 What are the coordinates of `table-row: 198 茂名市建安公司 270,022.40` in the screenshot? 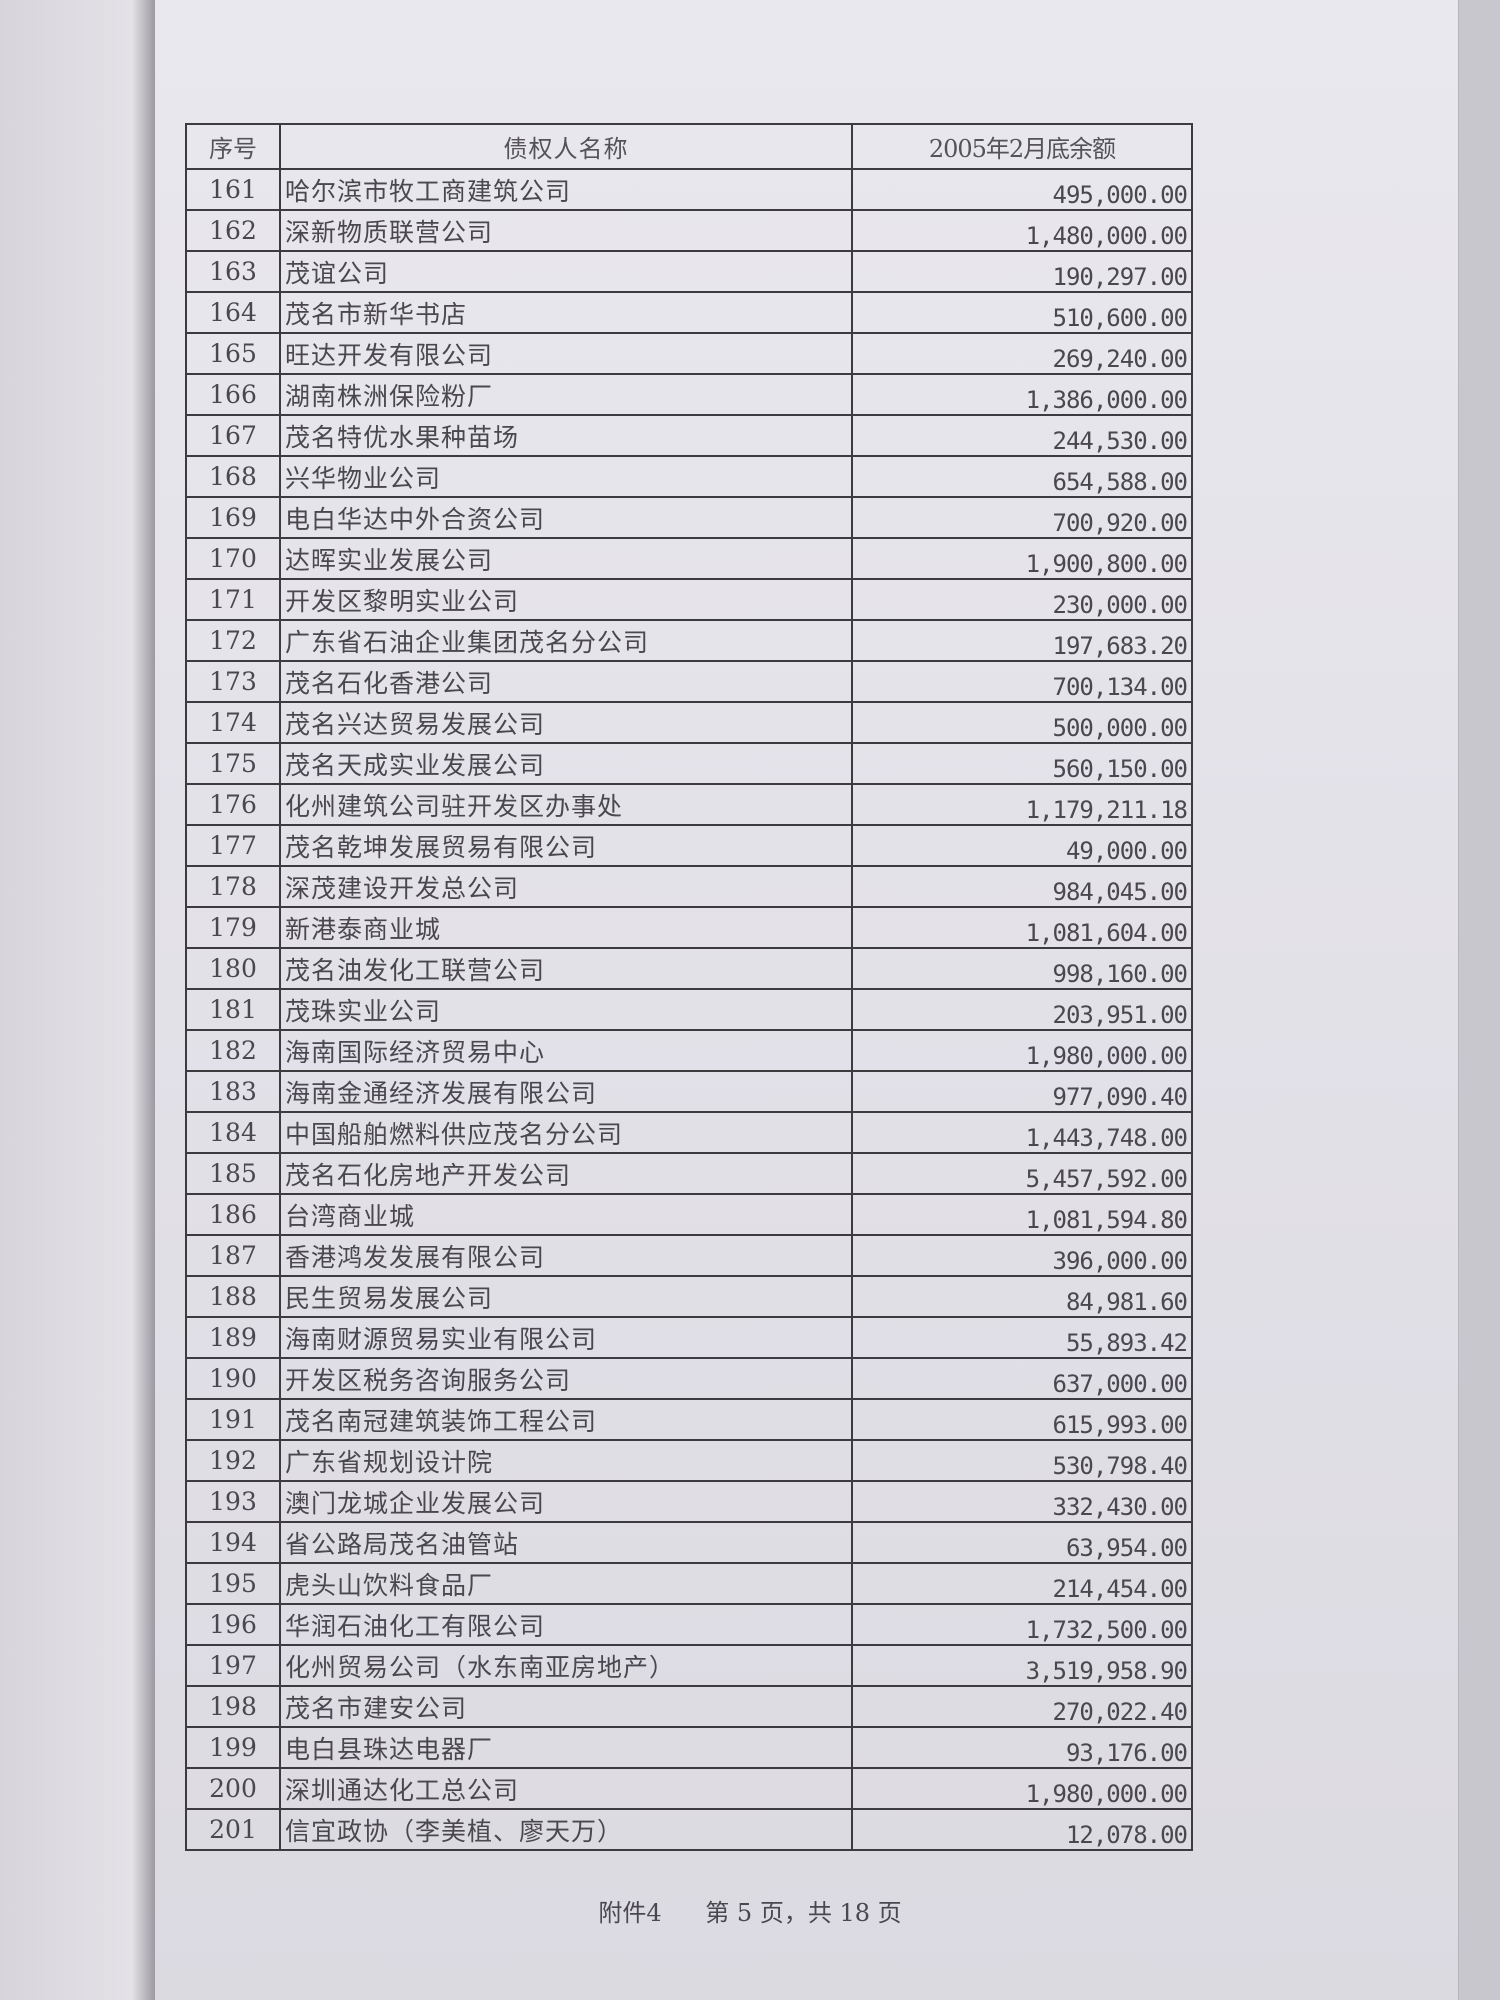 It's located at (689, 1706).